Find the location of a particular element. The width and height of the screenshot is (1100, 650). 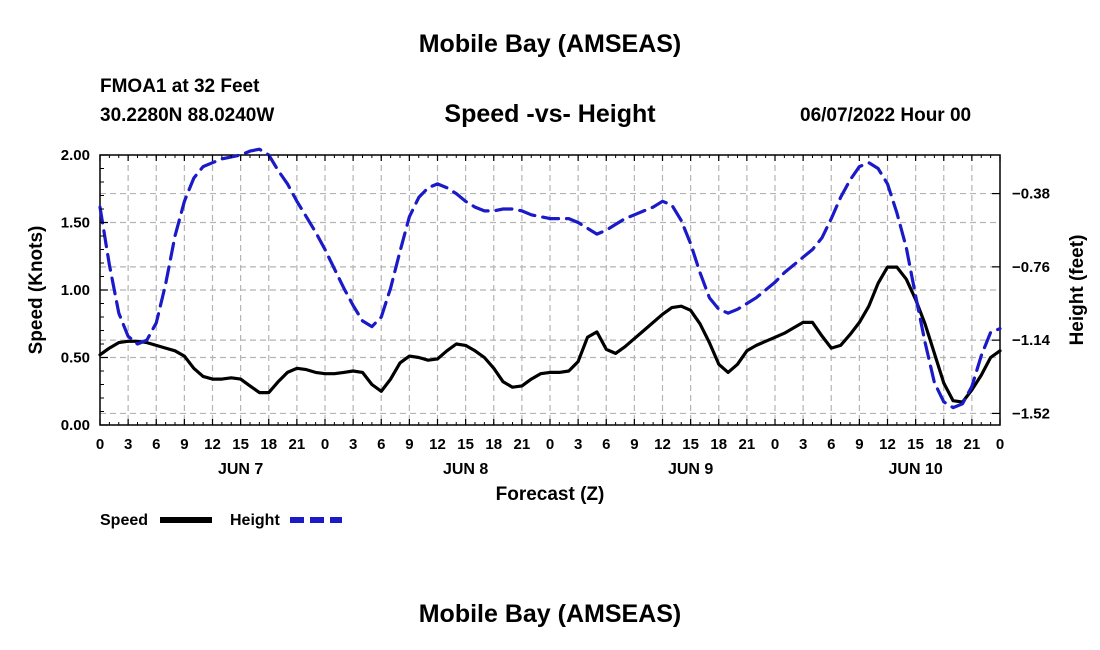

day-label: JUN 8 is located at coordinates (465, 469).